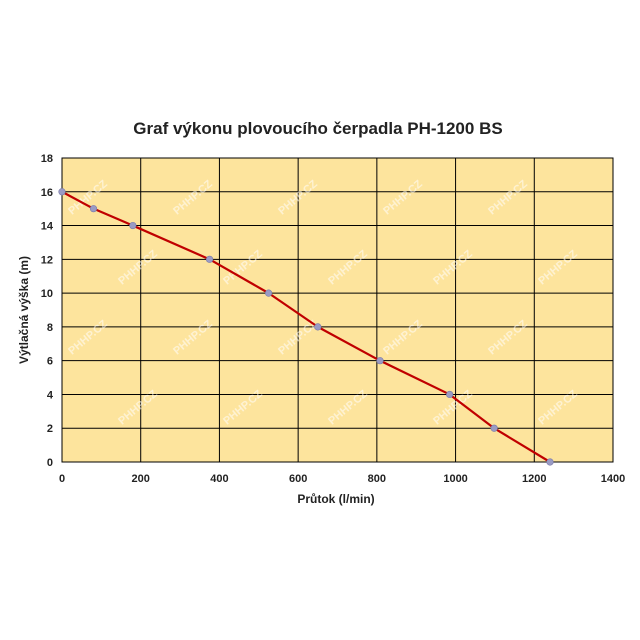 The image size is (640, 640). I want to click on y-tick-labels: 0 2 4 6 8 10 12 14 16 18, so click(47, 311).